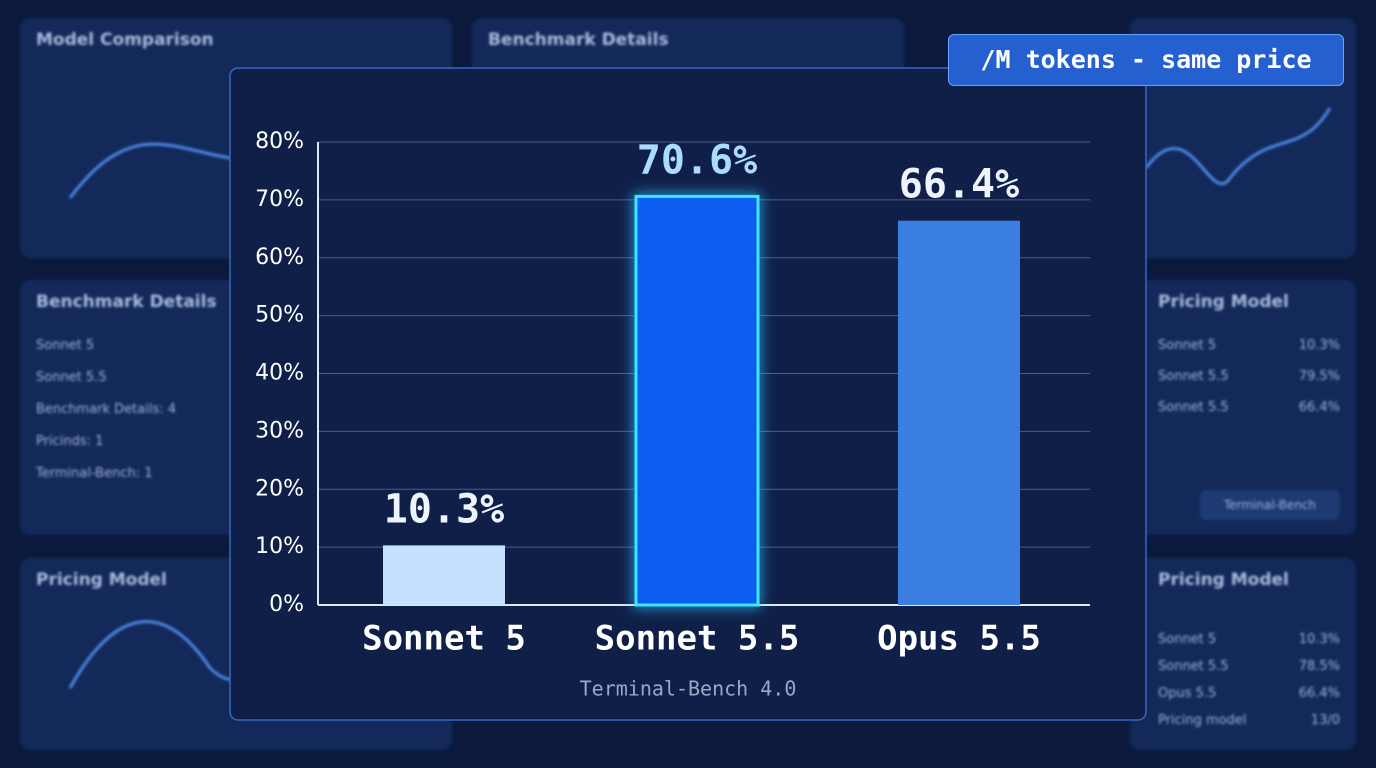 Image resolution: width=1376 pixels, height=768 pixels. Describe the element at coordinates (1249, 693) in the screenshot. I see `bg-row: Opus 5.5 66.4%` at that location.